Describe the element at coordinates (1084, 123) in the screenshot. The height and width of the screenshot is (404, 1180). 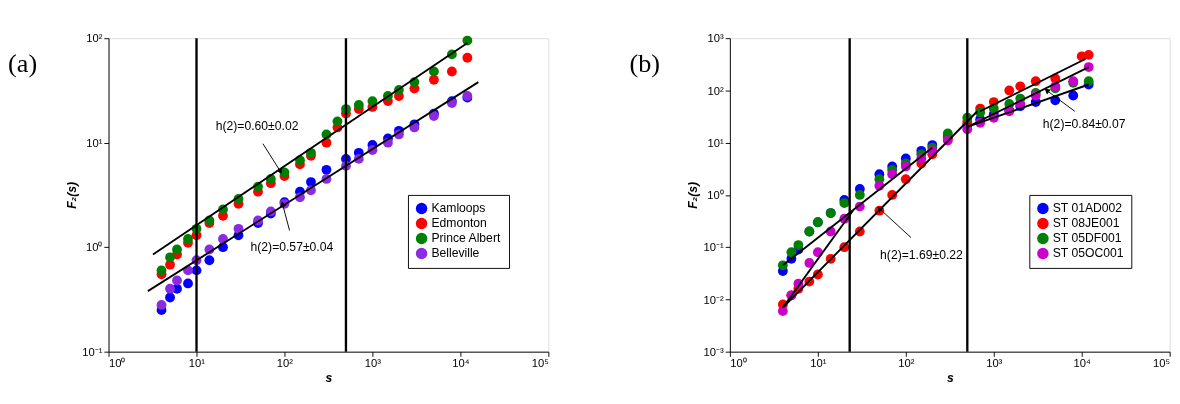
I see `annotation: h(2)=0.84±0.07` at that location.